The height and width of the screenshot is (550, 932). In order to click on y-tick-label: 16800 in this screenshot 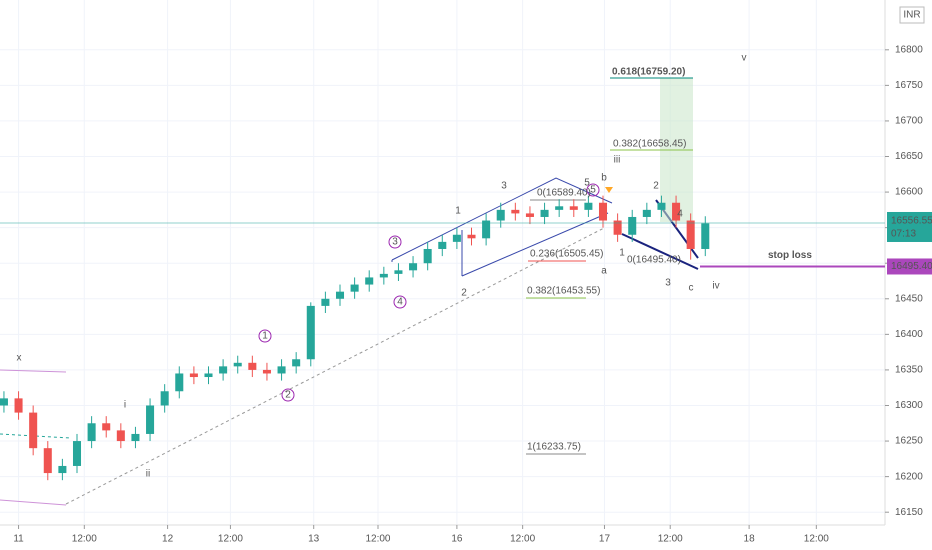, I will do `click(909, 49)`.